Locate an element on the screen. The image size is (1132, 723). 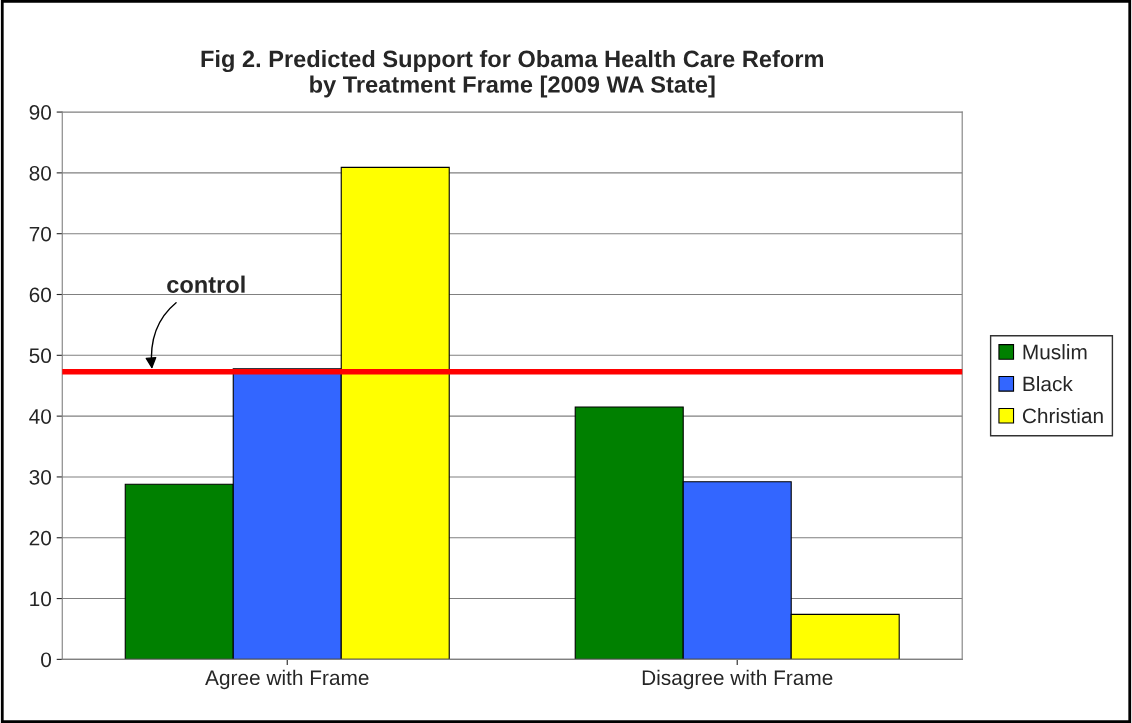
x-tick-label: Agree with Frame is located at coordinates (287, 679).